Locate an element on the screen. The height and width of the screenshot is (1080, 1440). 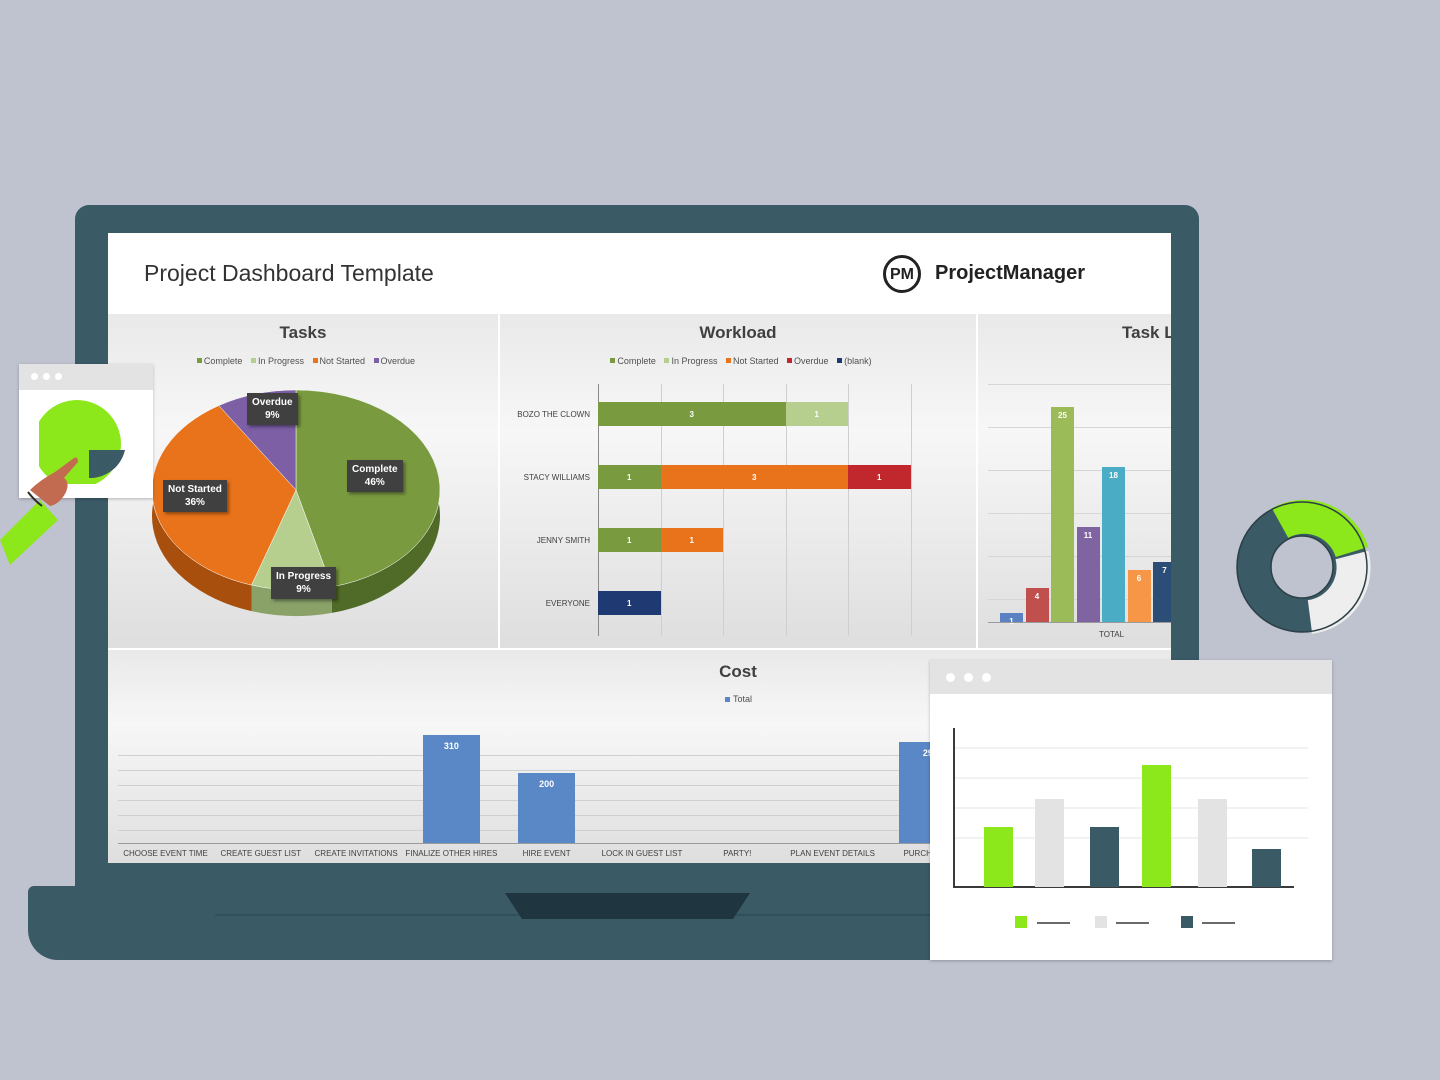
bar-value-label: 11 is located at coordinates (1088, 536).